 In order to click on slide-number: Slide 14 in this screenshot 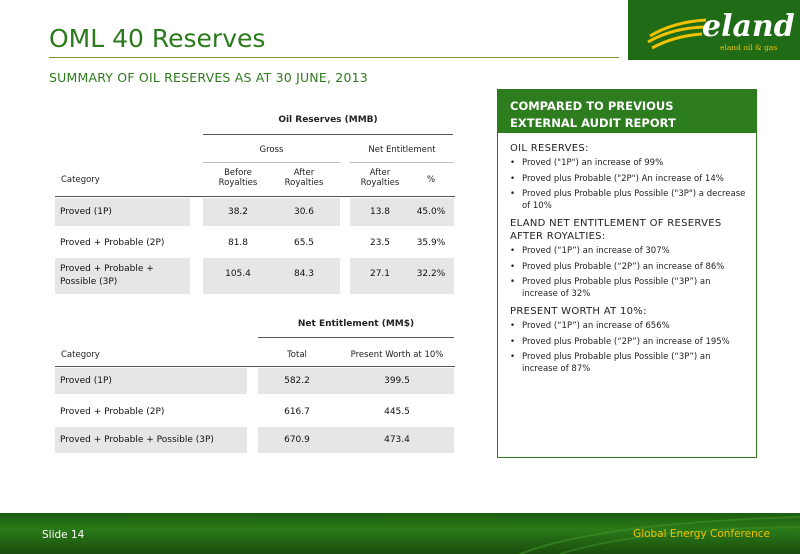, I will do `click(63, 535)`.